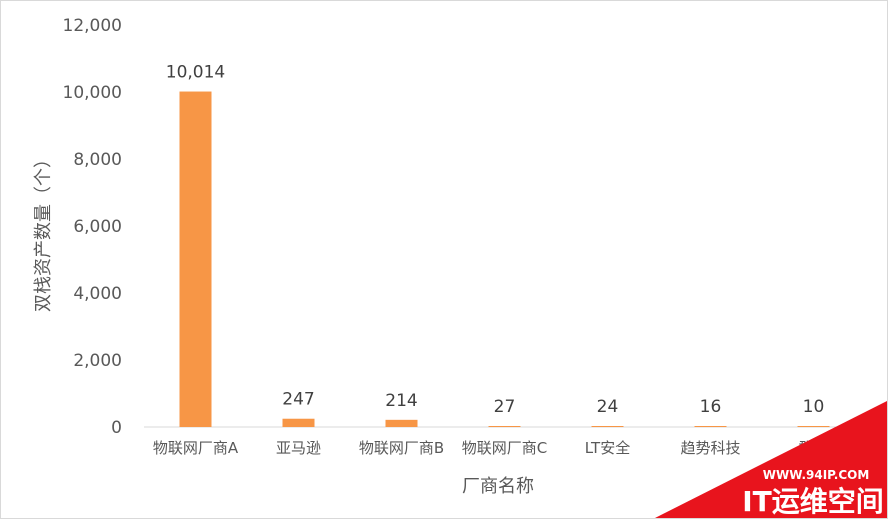 The image size is (888, 519). Describe the element at coordinates (505, 407) in the screenshot. I see `bar-data-label: 27` at that location.